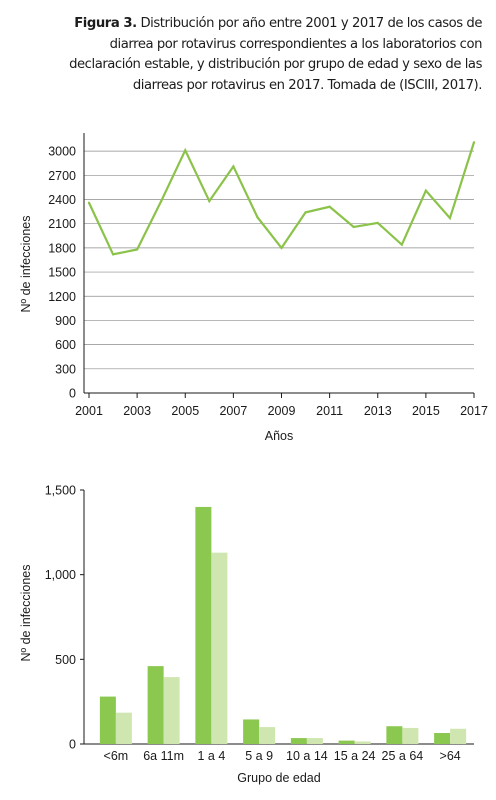  Describe the element at coordinates (62, 297) in the screenshot. I see `y-tick-label: 1200` at that location.